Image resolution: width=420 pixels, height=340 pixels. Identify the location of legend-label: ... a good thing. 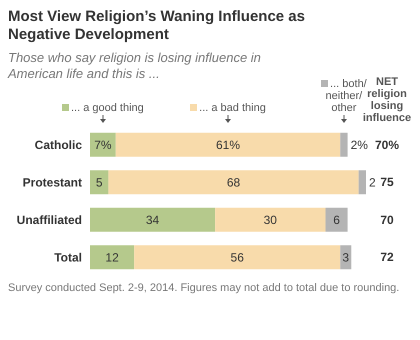
(107, 109).